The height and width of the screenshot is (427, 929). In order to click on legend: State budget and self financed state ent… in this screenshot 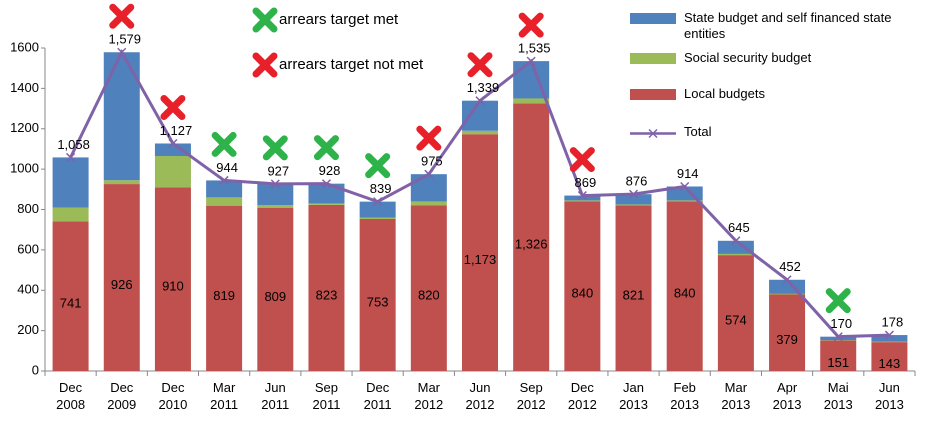, I will do `click(775, 81)`.